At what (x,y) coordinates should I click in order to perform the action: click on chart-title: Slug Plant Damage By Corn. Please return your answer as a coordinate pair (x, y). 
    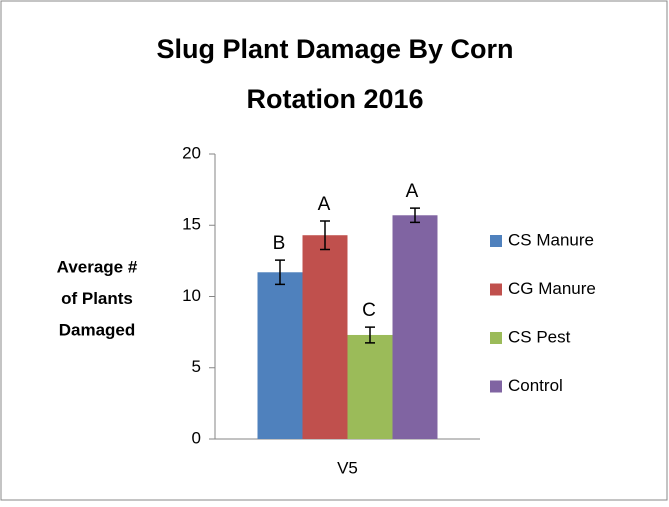
    Looking at the image, I should click on (334, 49).